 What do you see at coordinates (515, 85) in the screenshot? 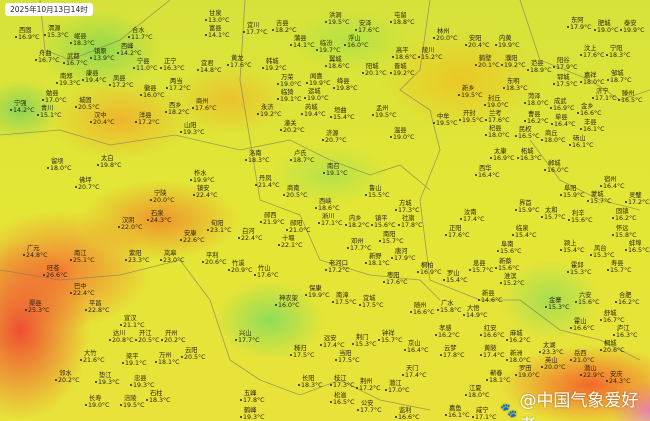
I see `station-label: 东明 18.3°C` at bounding box center [515, 85].